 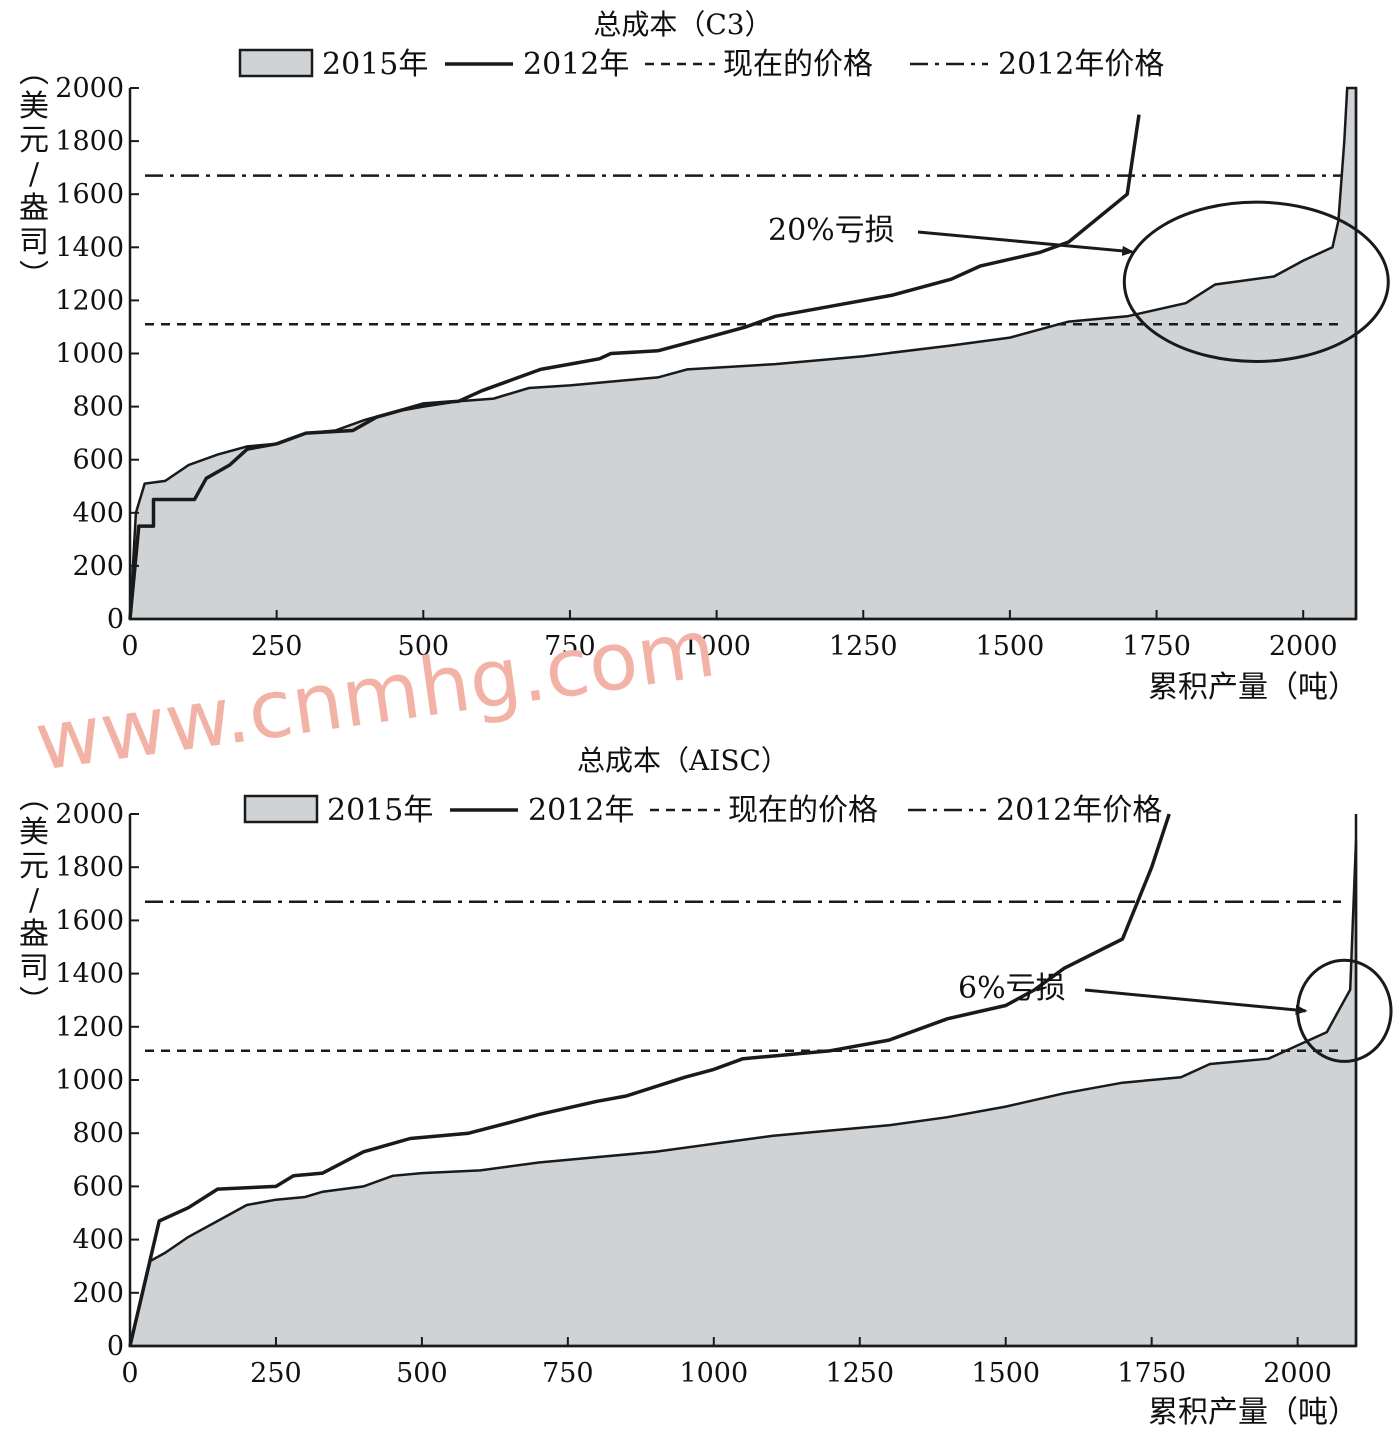 I want to click on annotation-label: 6%亏损, so click(x=1012, y=988).